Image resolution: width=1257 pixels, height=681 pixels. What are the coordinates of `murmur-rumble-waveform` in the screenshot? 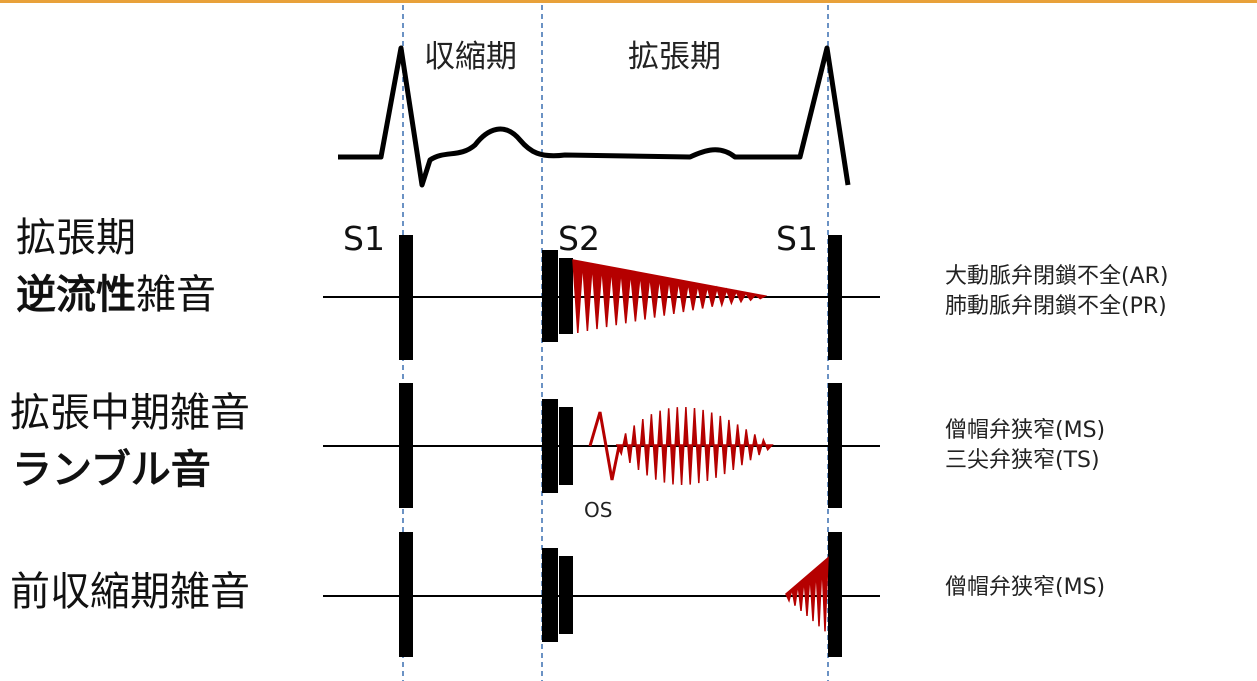 It's located at (694, 446).